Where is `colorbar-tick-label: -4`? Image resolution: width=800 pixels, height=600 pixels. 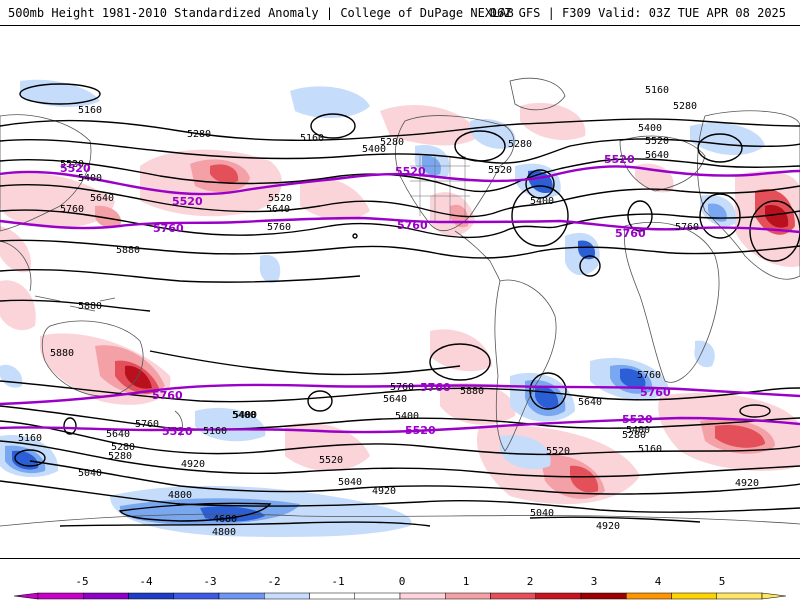 colorbar-tick-label: -4 is located at coordinates (146, 581).